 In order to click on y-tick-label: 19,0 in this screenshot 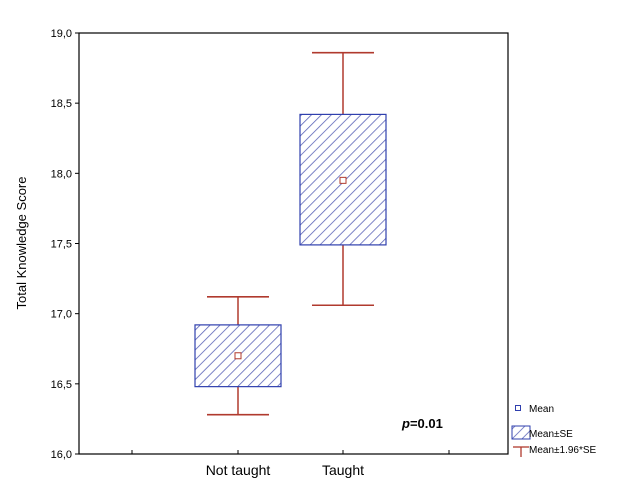, I will do `click(61, 34)`.